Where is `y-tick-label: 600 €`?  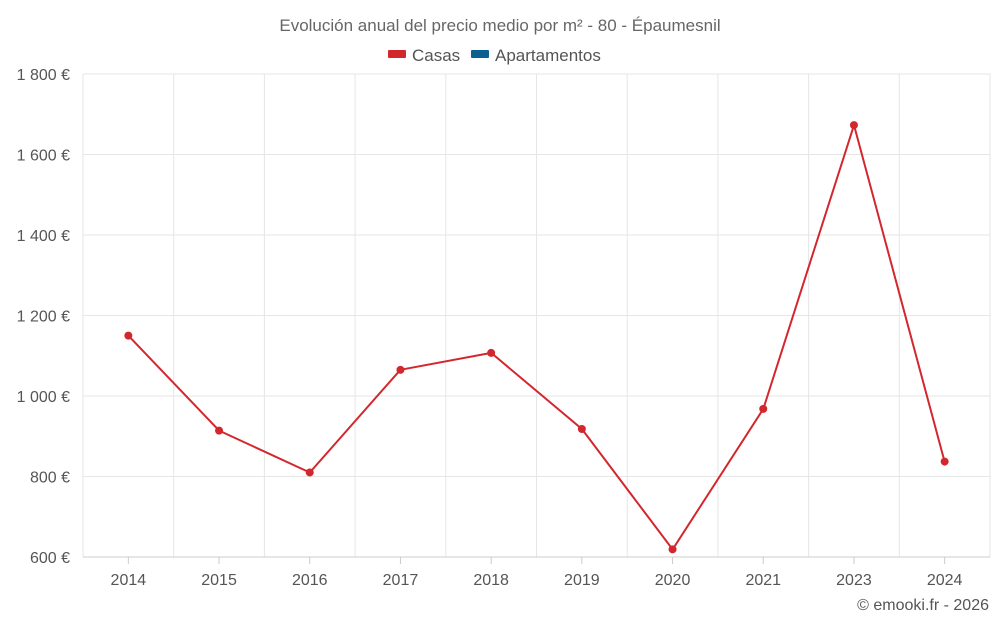 y-tick-label: 600 € is located at coordinates (50, 558).